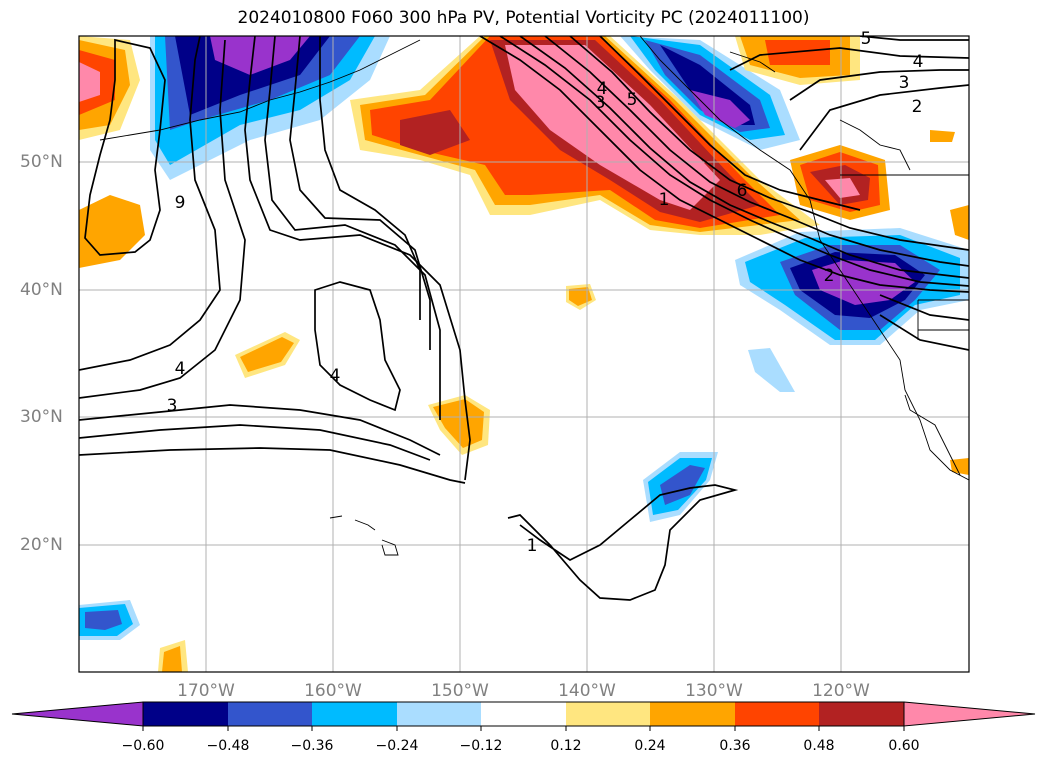  Describe the element at coordinates (312, 746) in the screenshot. I see `colorbar-tick-label: −0.36` at that location.